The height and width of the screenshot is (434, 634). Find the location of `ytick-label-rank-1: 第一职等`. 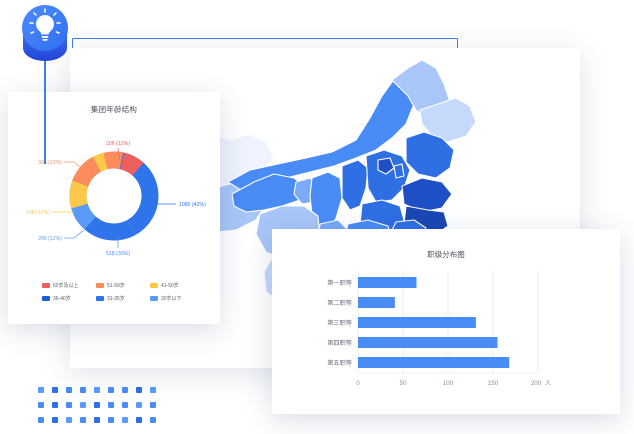

ytick-label-rank-1: 第一职等 is located at coordinates (339, 283).